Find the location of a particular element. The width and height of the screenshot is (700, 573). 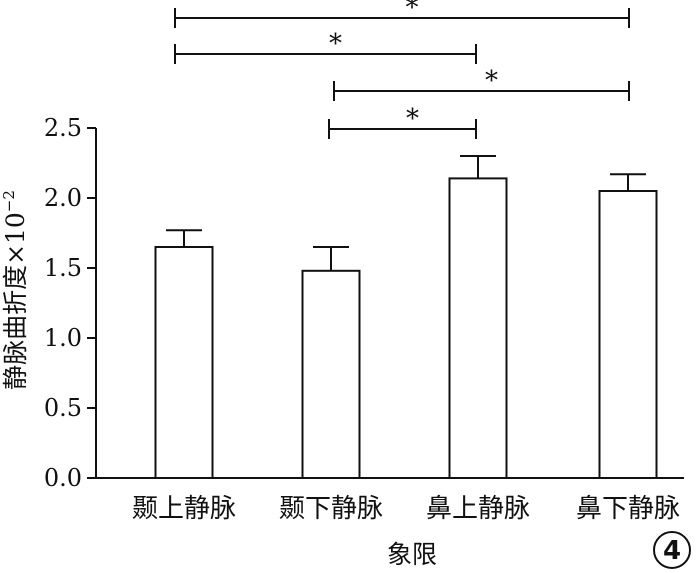

panel-badge-label: 4 is located at coordinates (672, 551).